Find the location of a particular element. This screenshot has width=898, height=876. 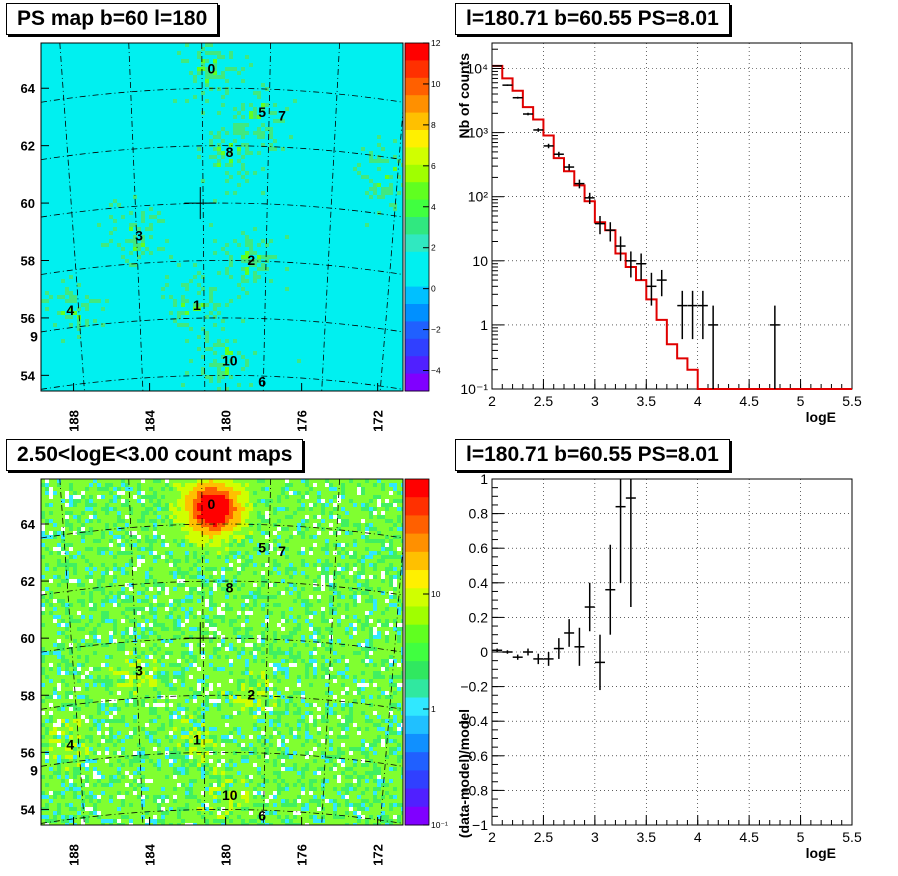

residuals-ytick-label: 1 is located at coordinates (484, 479).